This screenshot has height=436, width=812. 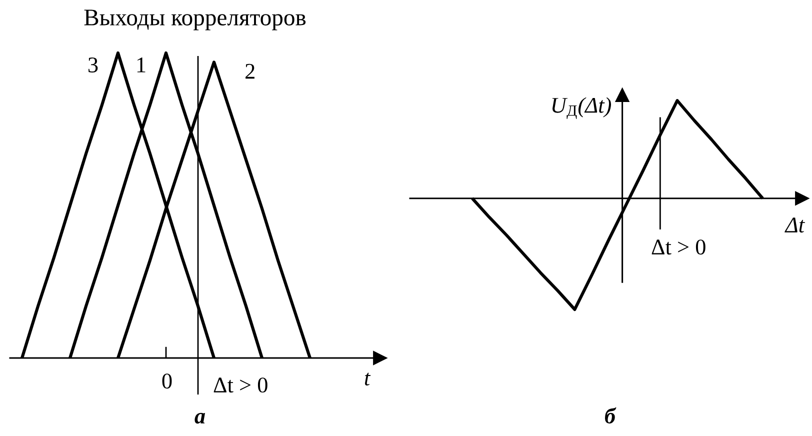 I want to click on text: 0, so click(x=167, y=381).